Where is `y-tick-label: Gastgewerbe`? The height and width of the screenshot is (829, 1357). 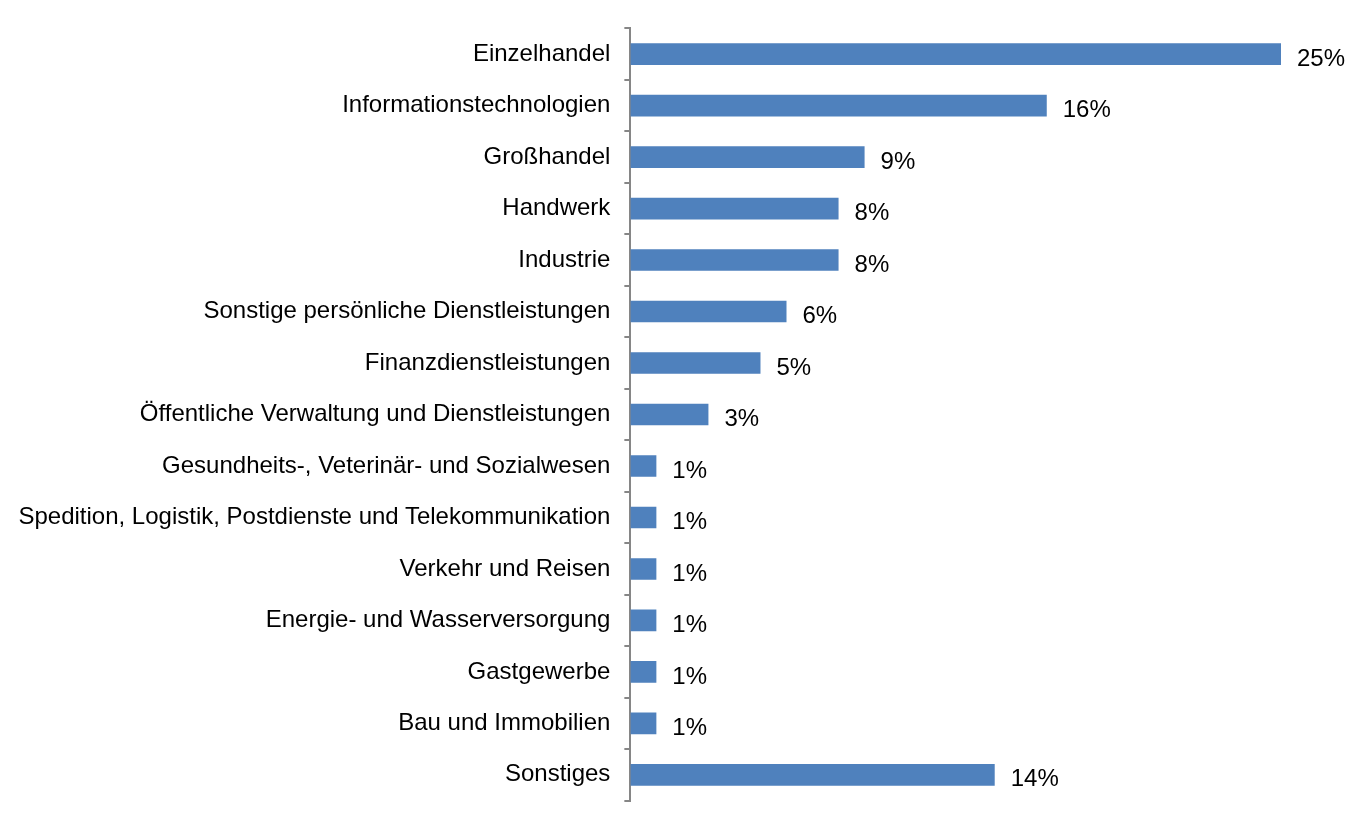
y-tick-label: Gastgewerbe is located at coordinates (539, 670).